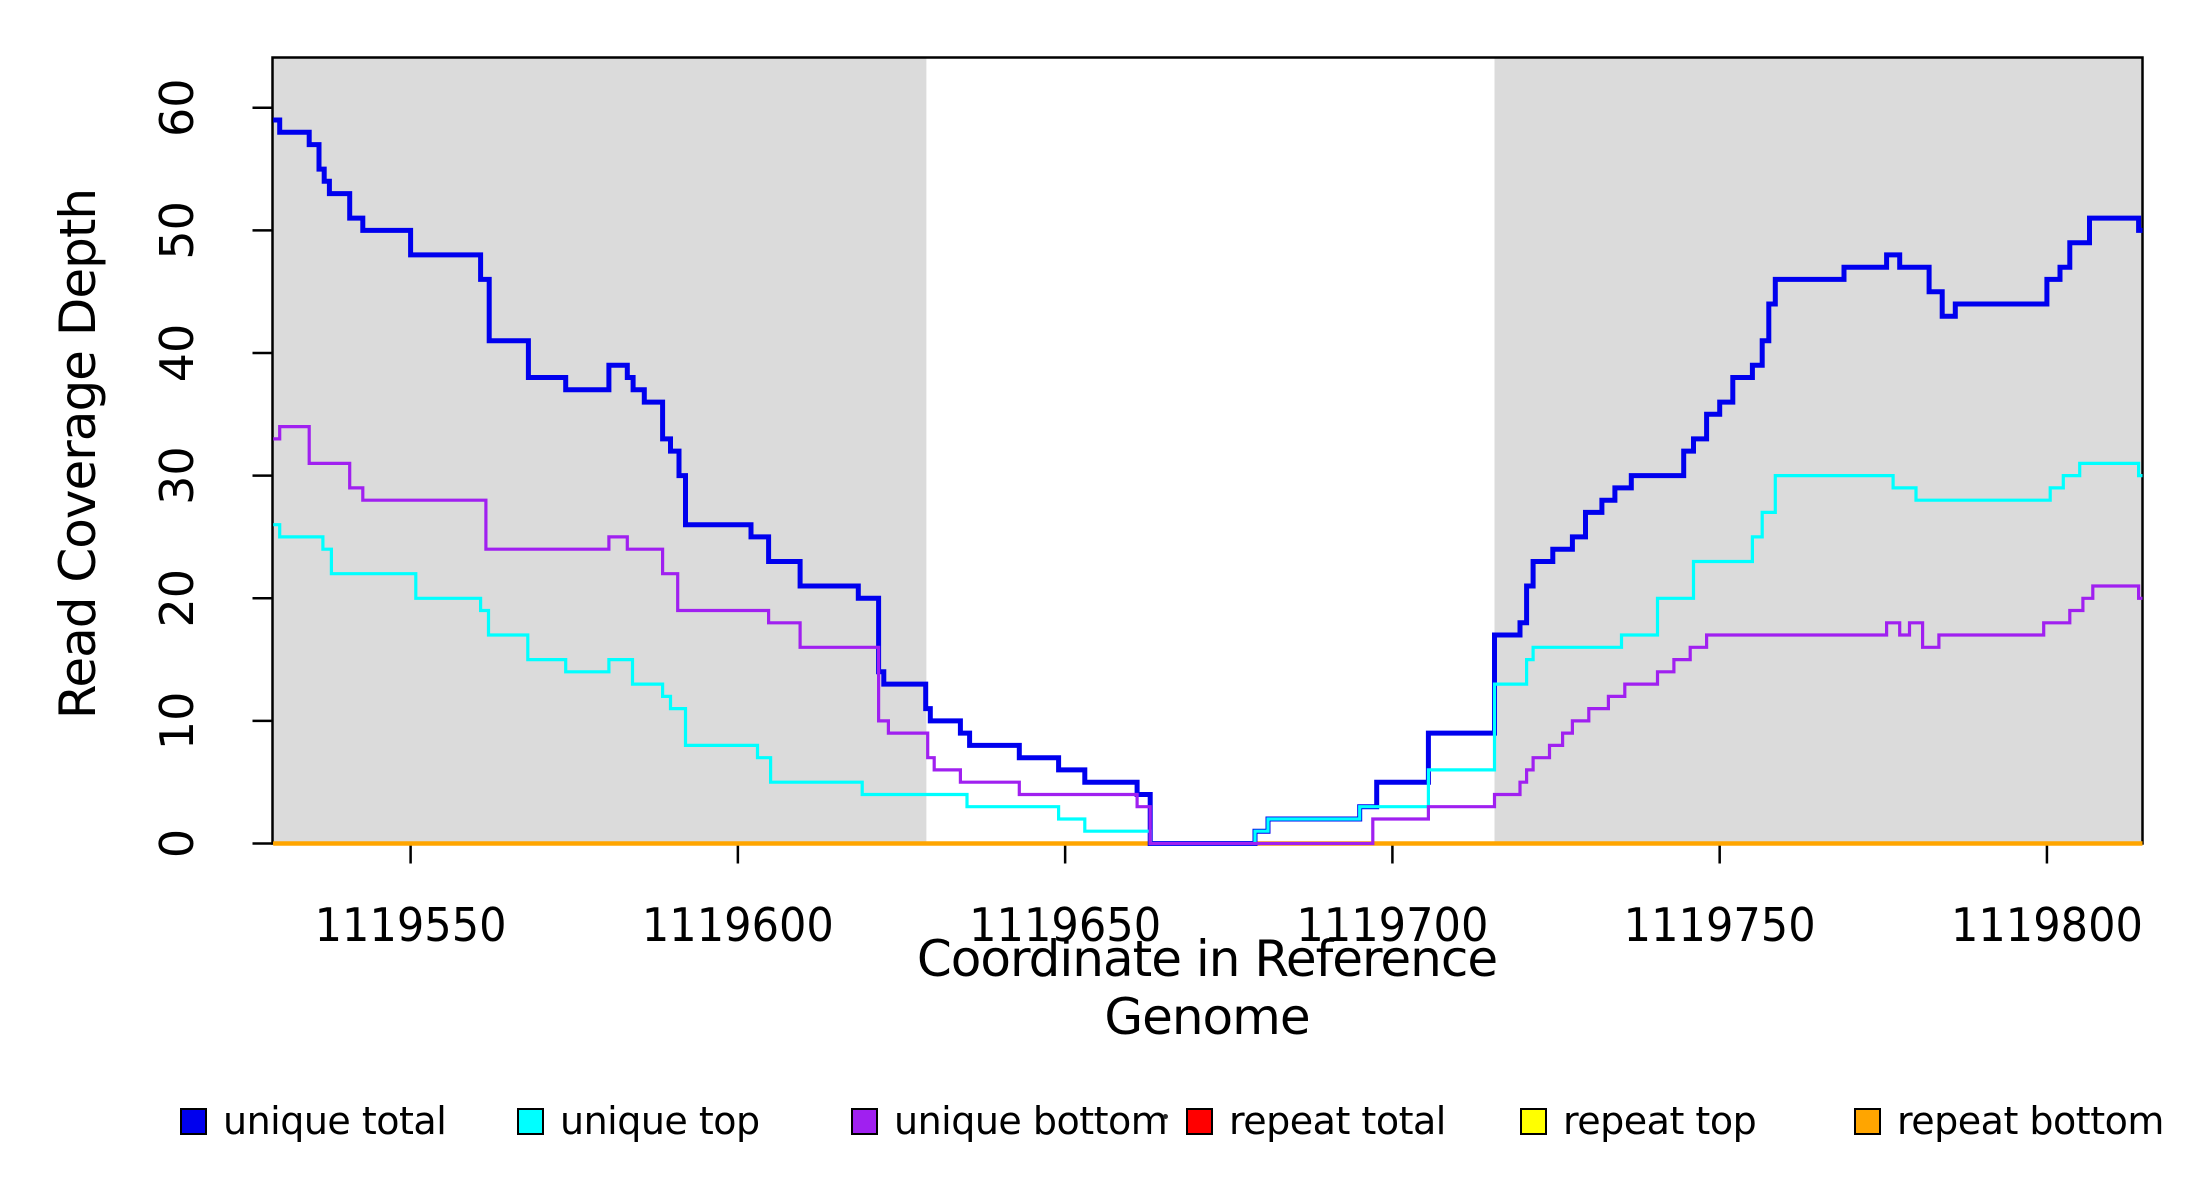  Describe the element at coordinates (1065, 925) in the screenshot. I see `x-tick-label: 1119650` at that location.